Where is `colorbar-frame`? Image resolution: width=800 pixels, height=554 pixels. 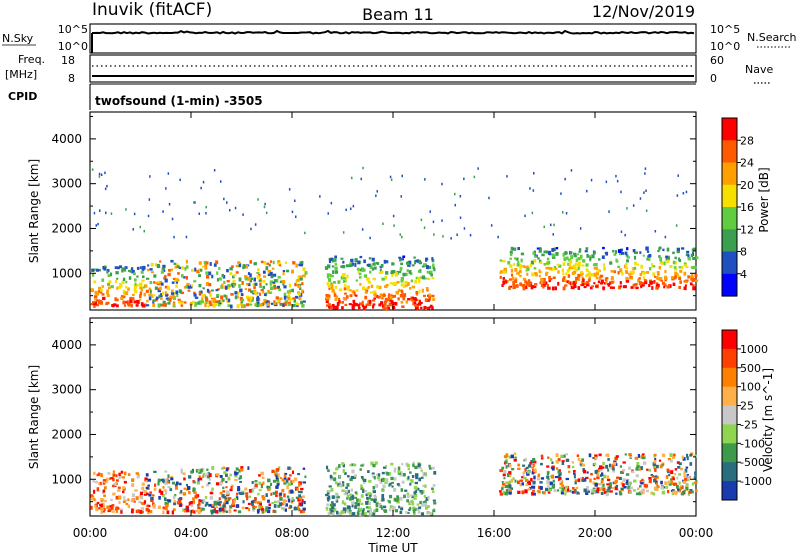 colorbar-frame is located at coordinates (729, 415).